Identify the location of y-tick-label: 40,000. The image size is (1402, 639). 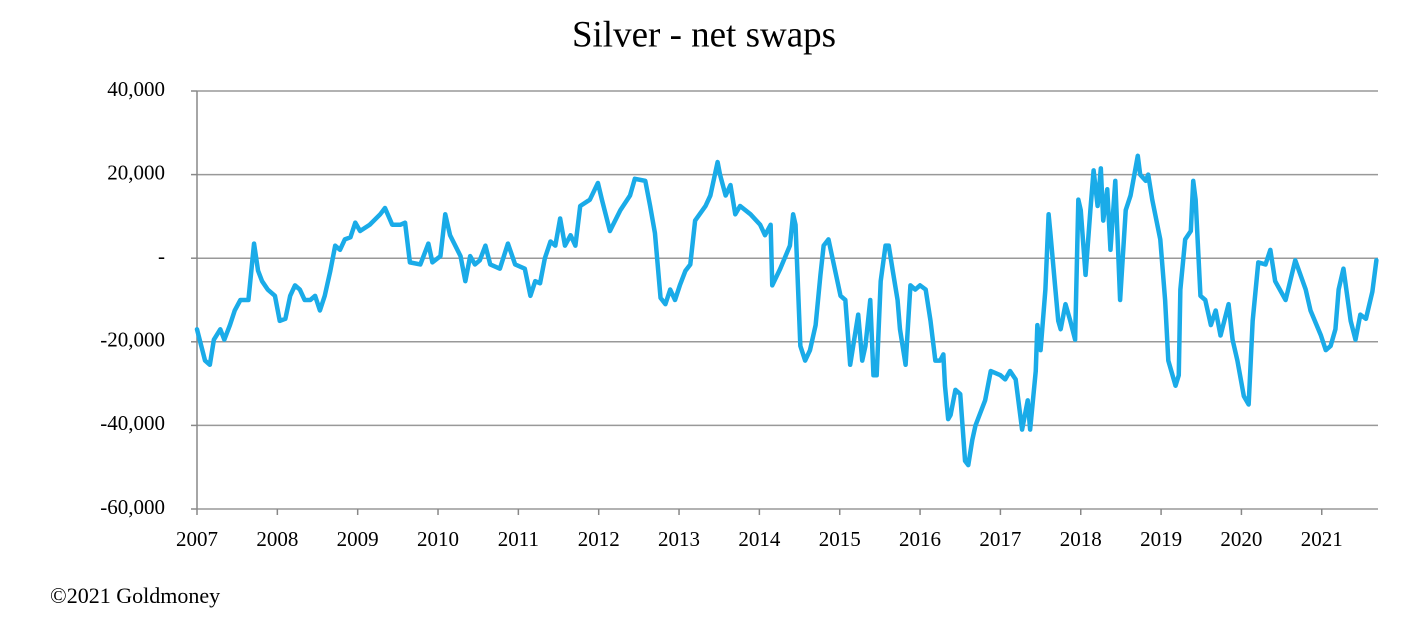
(136, 89).